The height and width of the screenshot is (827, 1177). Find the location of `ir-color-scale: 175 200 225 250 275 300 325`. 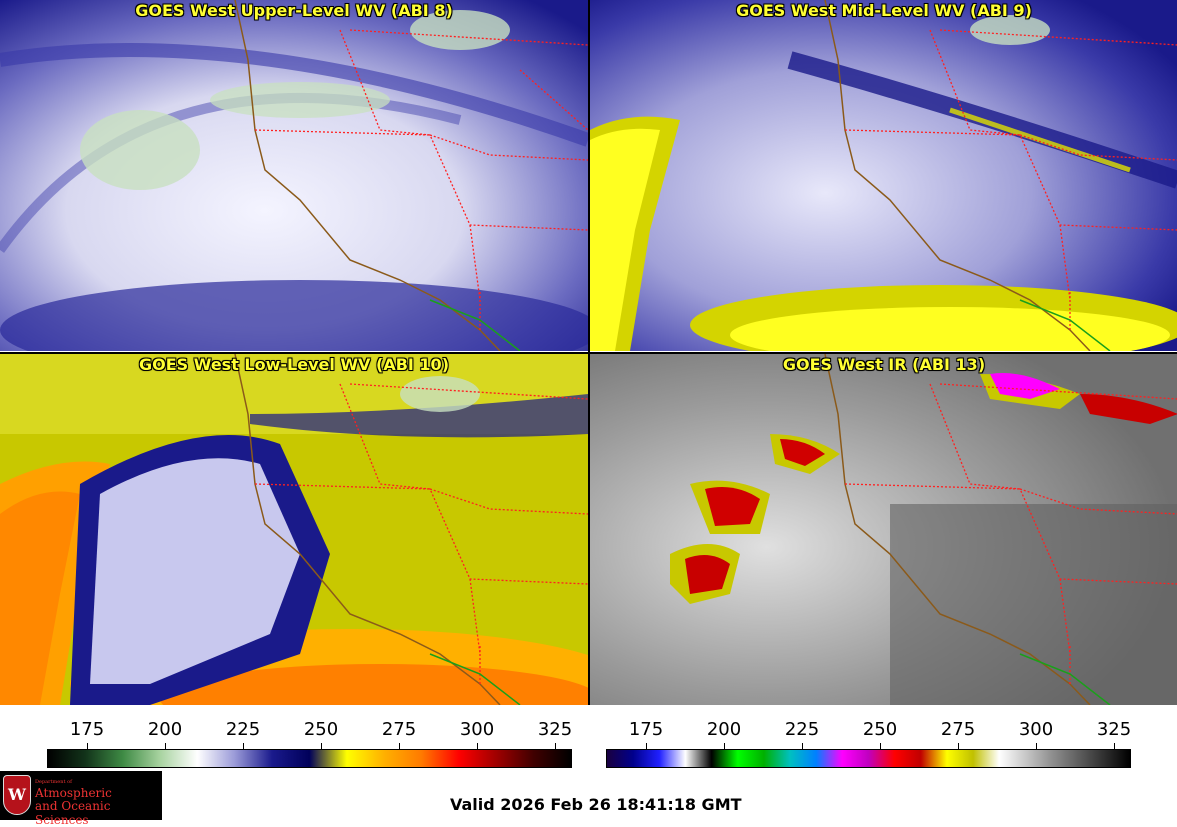

ir-color-scale: 175 200 225 250 275 300 325 is located at coordinates (868, 737).